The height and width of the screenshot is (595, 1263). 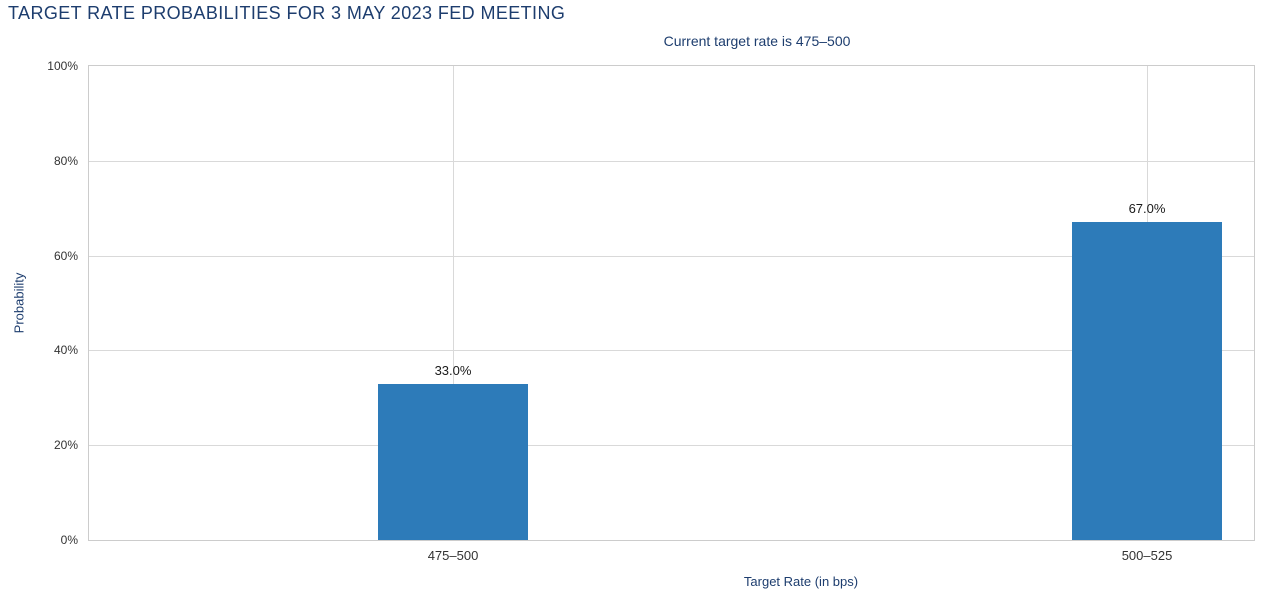 What do you see at coordinates (1147, 555) in the screenshot?
I see `x-category-label: 500–525` at bounding box center [1147, 555].